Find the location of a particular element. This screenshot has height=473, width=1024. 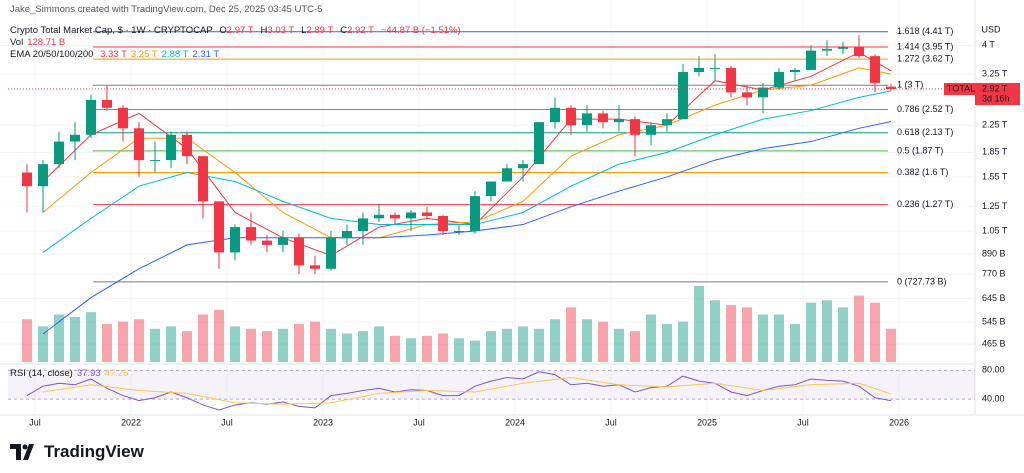

y-tick-label: 465 B is located at coordinates (994, 343).